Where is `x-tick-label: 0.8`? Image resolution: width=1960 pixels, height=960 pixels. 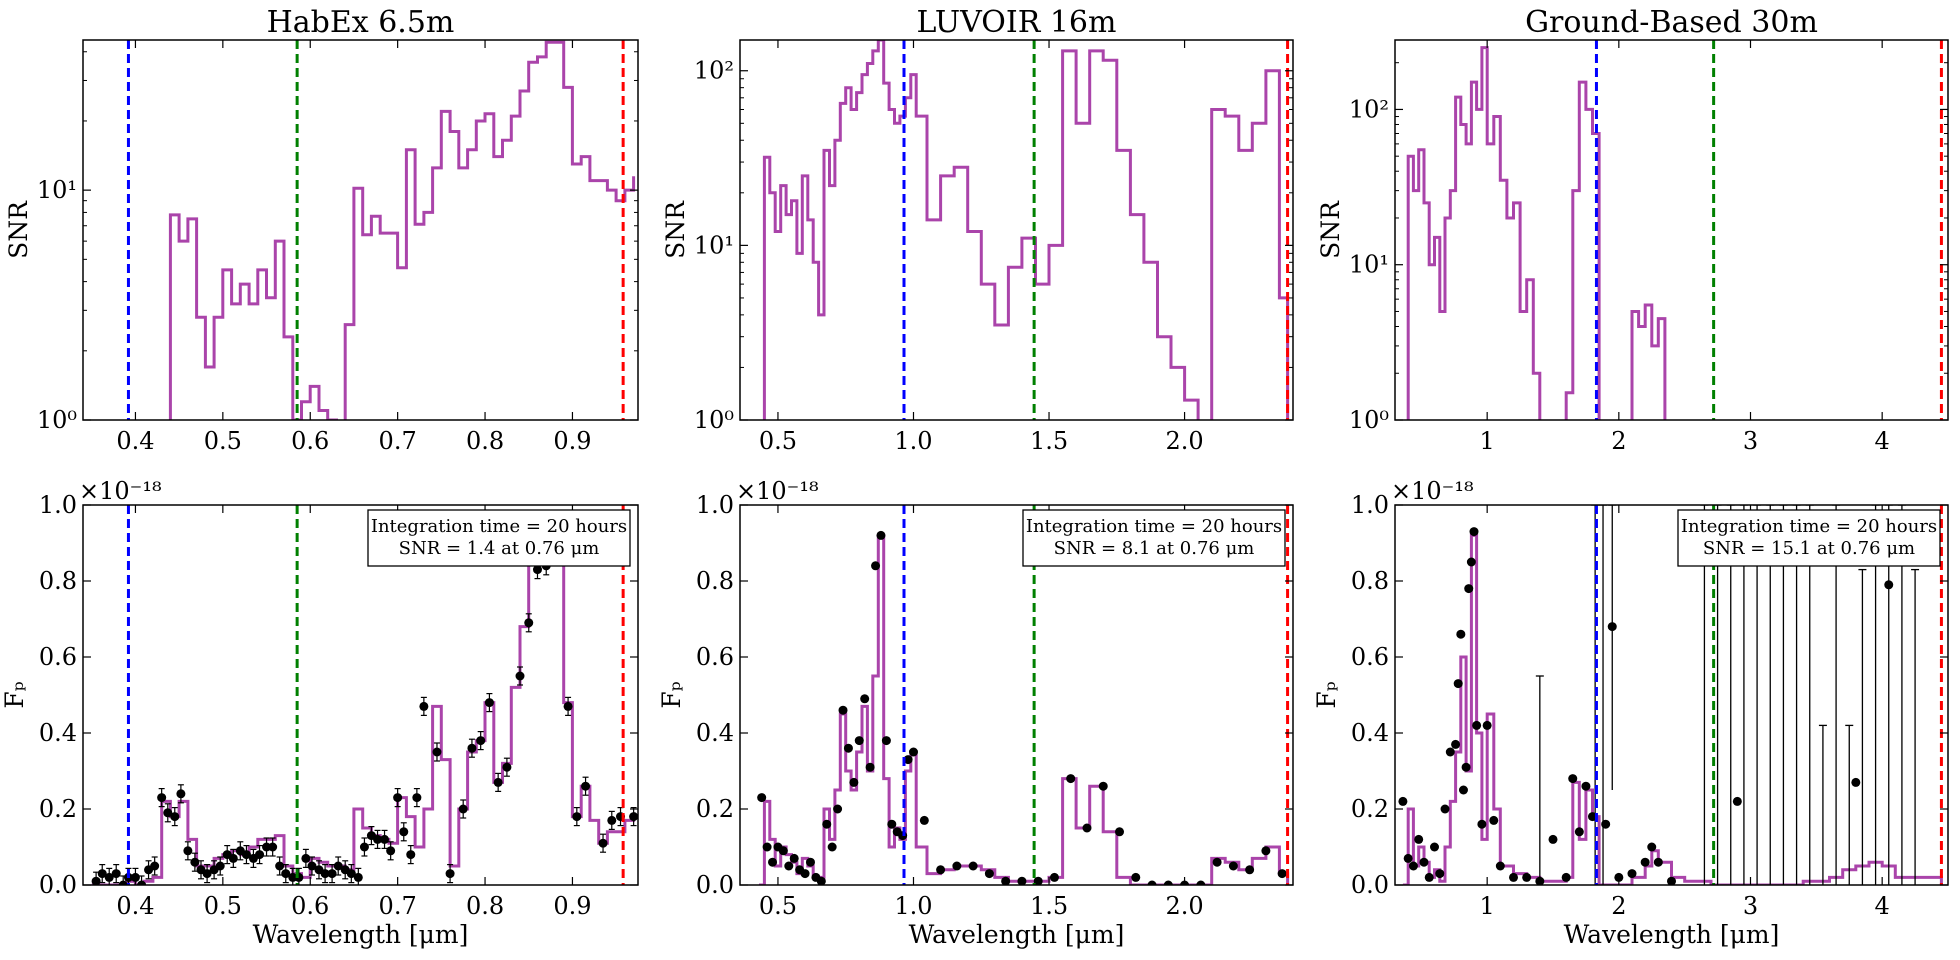 x-tick-label: 0.8 is located at coordinates (485, 441).